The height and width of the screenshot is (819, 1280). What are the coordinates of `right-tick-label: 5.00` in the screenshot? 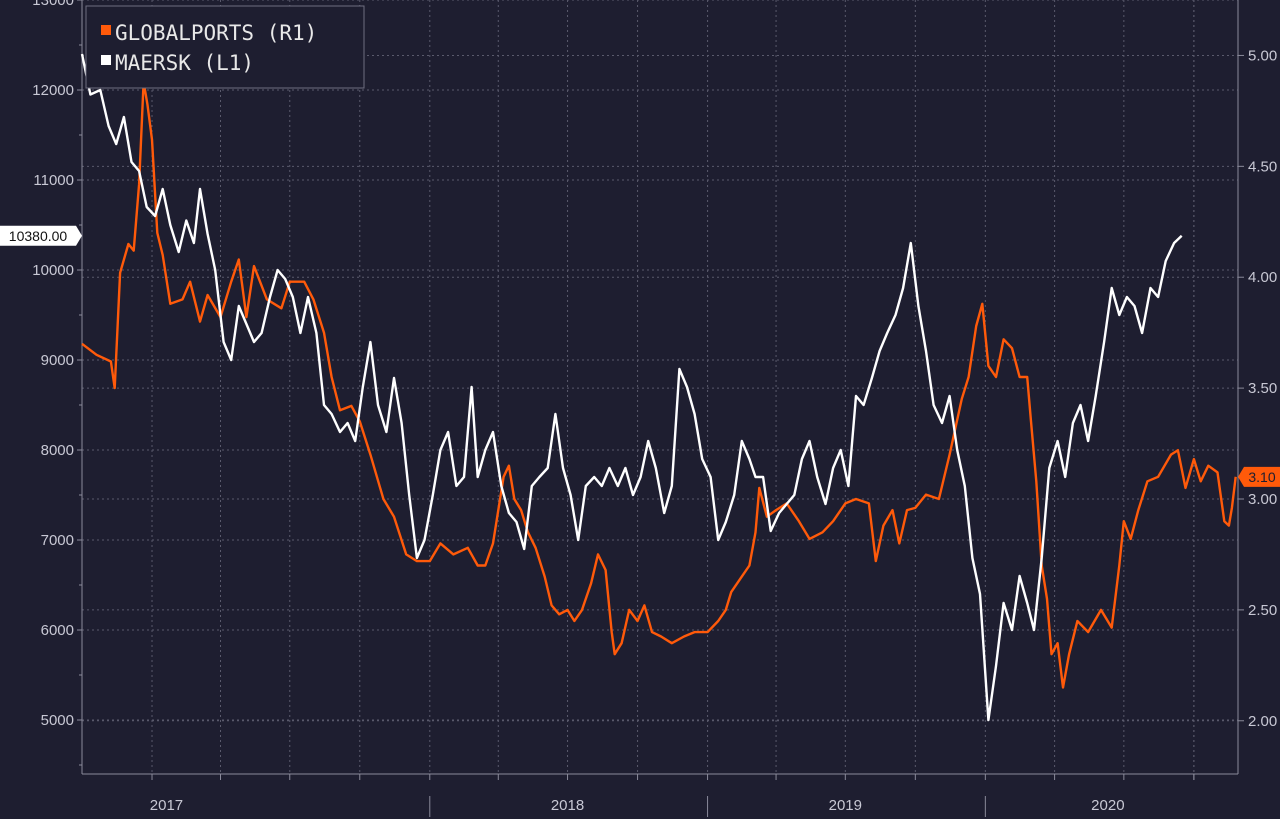 It's located at (1262, 55).